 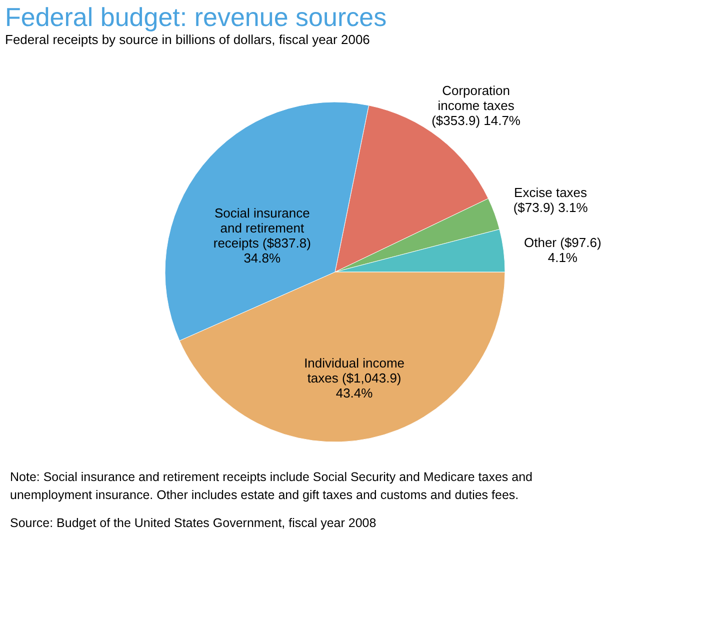 What do you see at coordinates (563, 249) in the screenshot?
I see `slice-label: Other ($97.6) 4.1%` at bounding box center [563, 249].